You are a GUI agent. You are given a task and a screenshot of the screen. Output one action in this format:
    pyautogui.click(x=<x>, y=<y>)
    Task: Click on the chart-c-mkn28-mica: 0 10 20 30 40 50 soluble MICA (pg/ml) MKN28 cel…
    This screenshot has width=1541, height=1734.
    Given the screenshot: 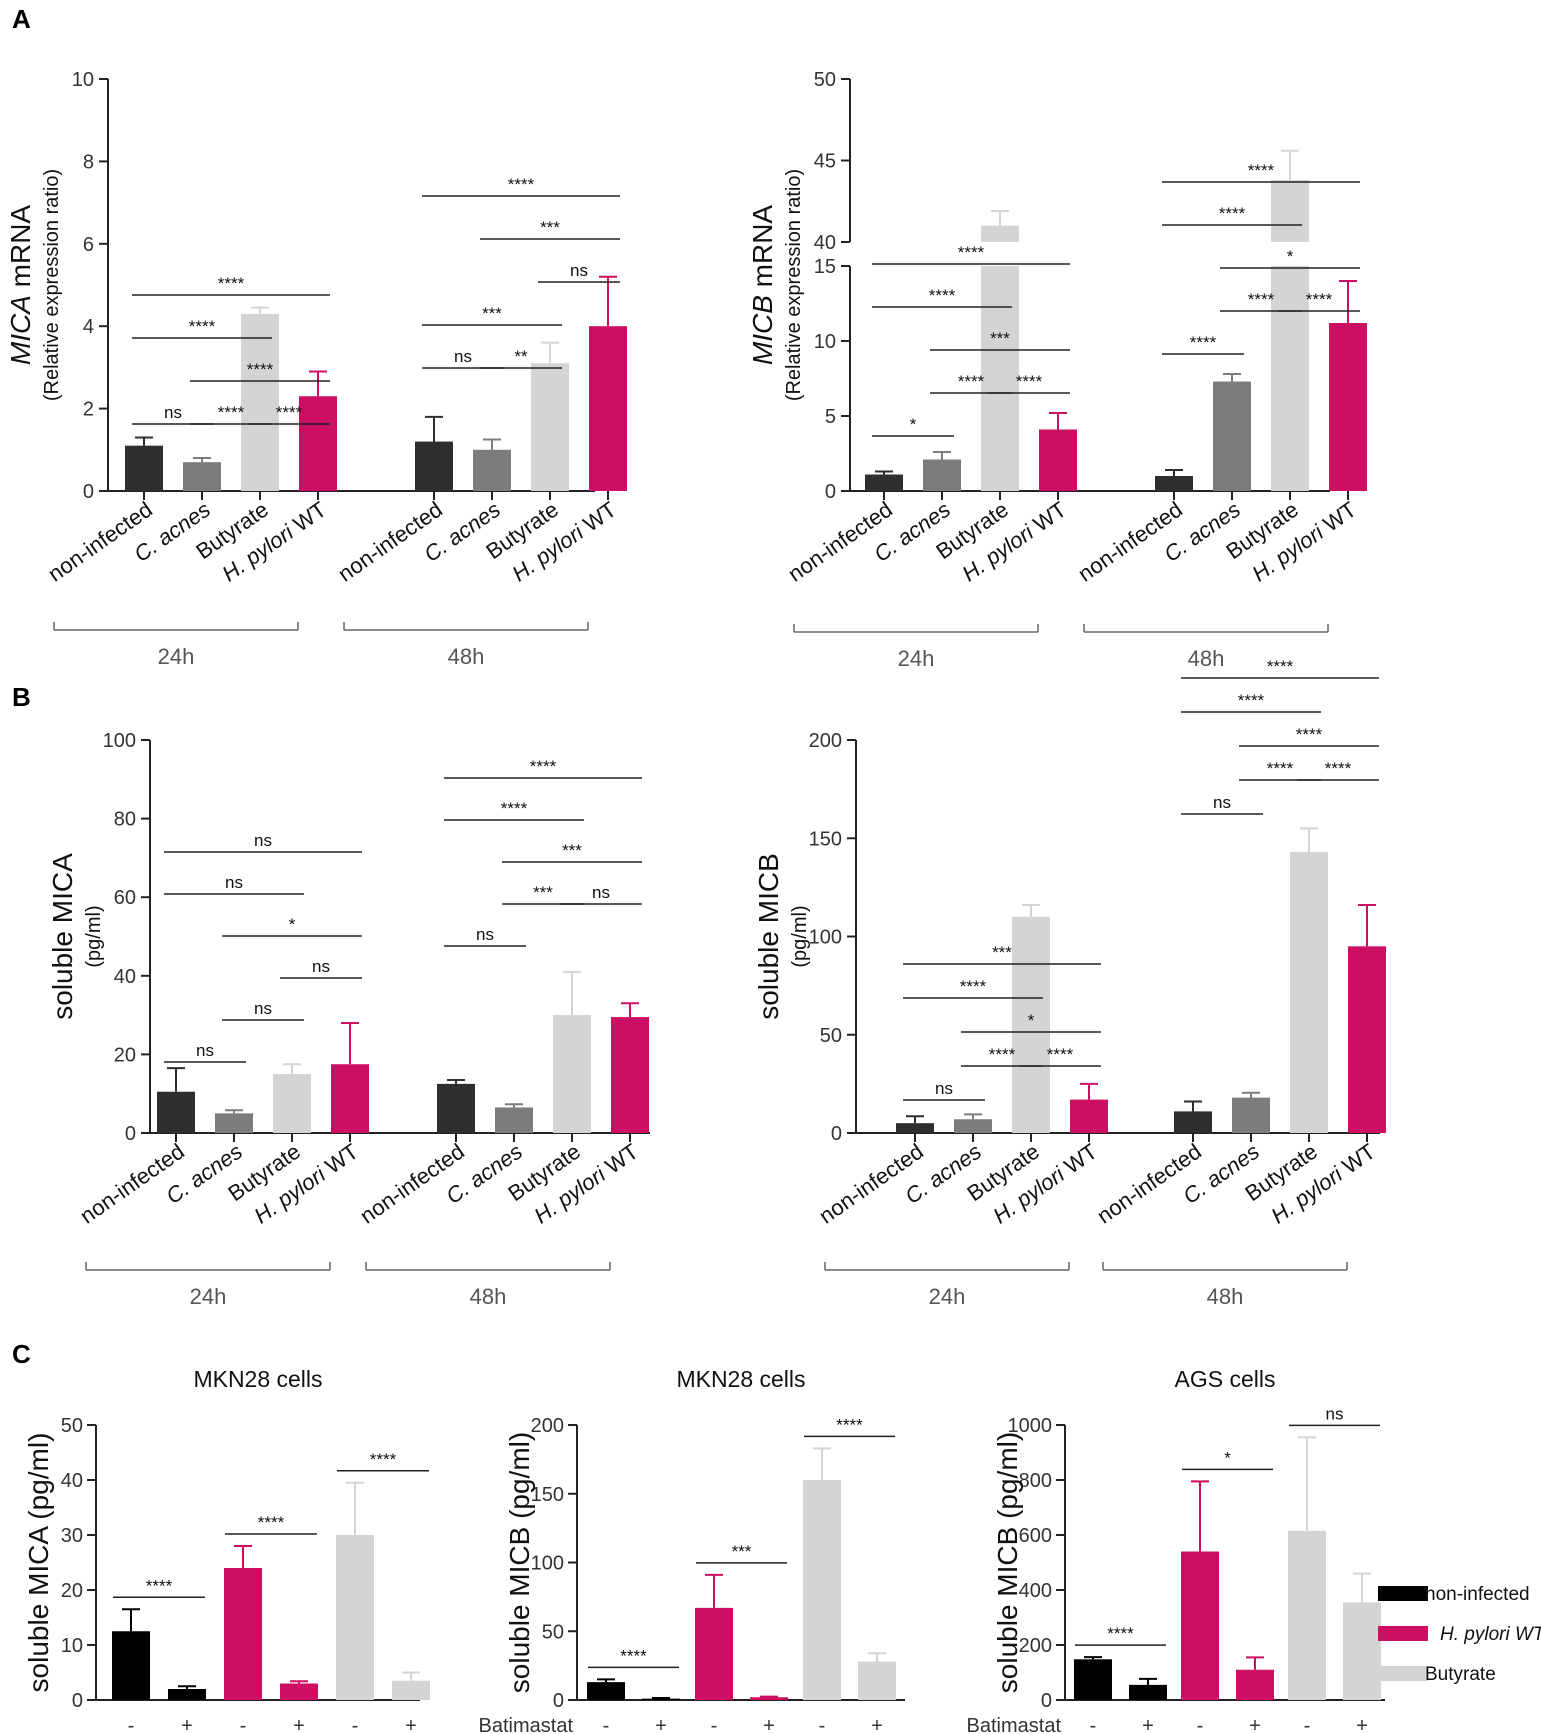 What is the action you would take?
    pyautogui.click(x=226, y=1550)
    